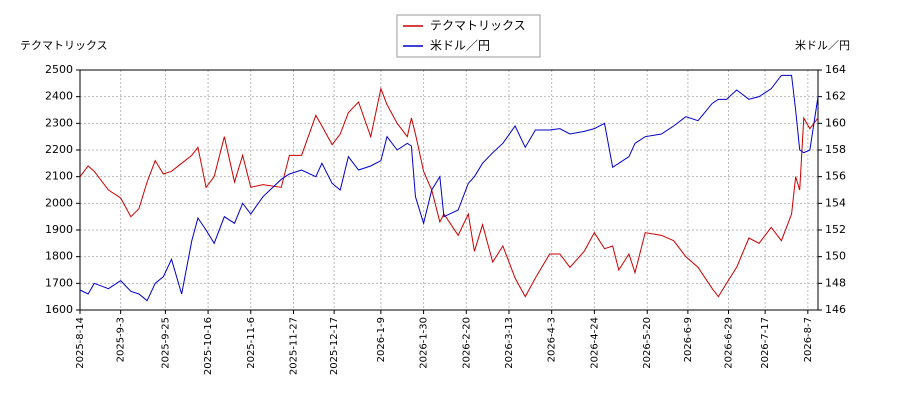  Describe the element at coordinates (59, 202) in the screenshot. I see `y-tick-label: 2000` at that location.